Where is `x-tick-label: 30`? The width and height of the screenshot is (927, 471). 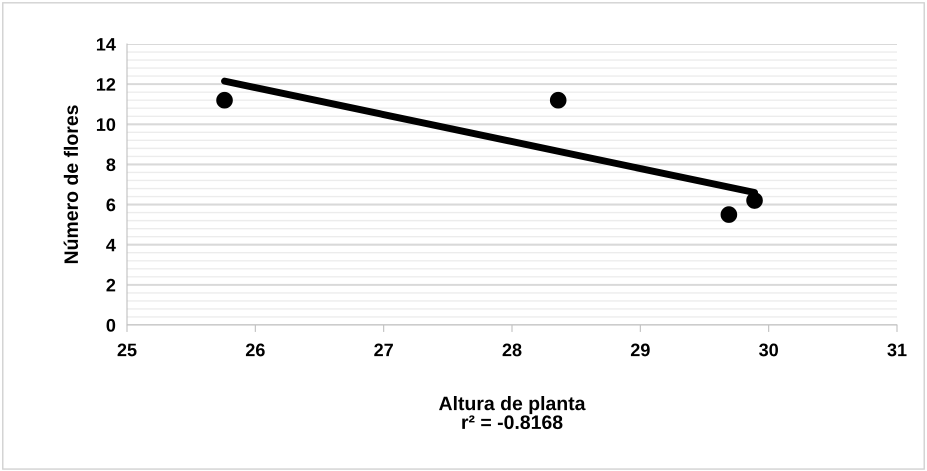 x-tick-label: 30 is located at coordinates (768, 350).